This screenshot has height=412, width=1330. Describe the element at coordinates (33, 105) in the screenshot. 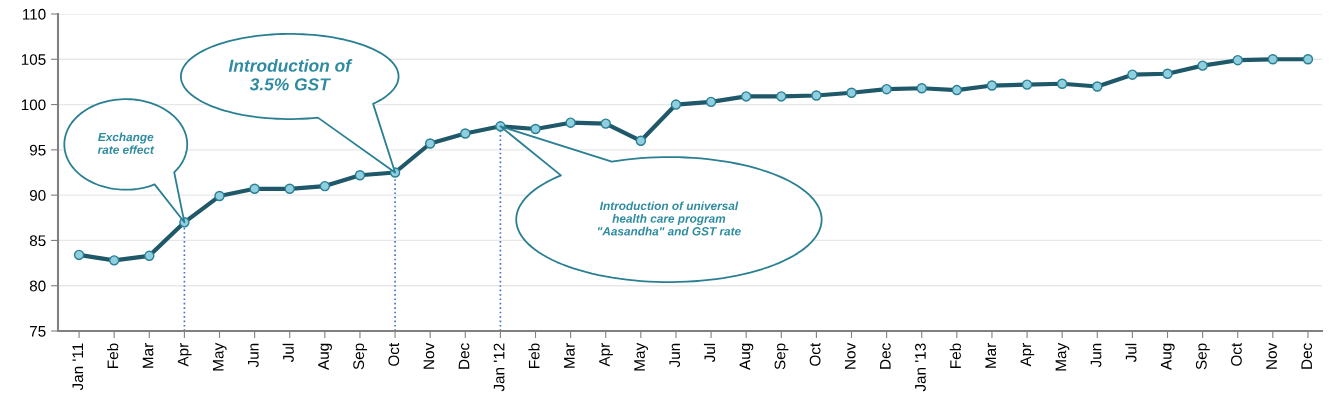

I see `y-tick-label: 100` at that location.